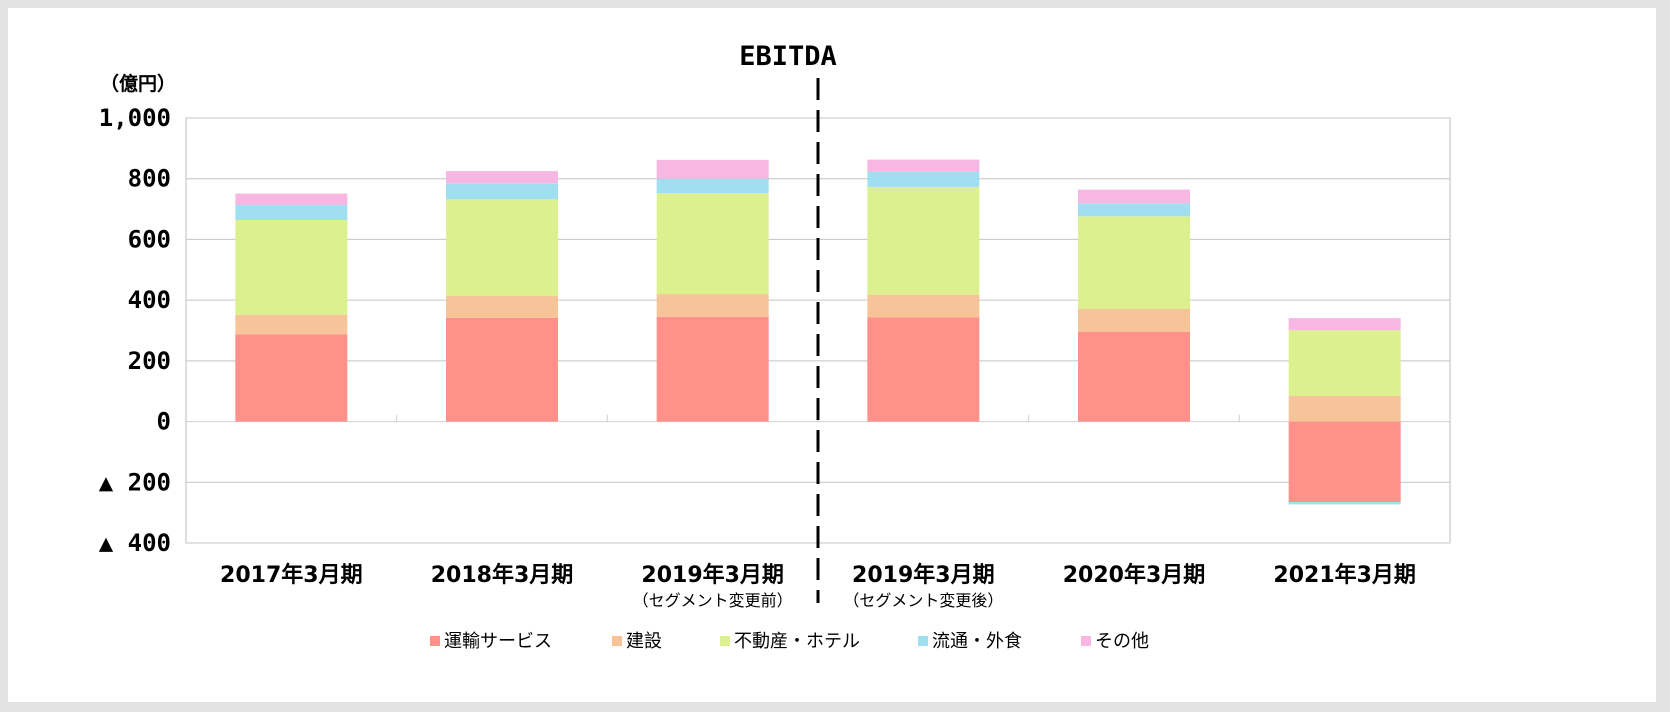  Describe the element at coordinates (1134, 575) in the screenshot. I see `x-category-label: 2020年3月期` at that location.